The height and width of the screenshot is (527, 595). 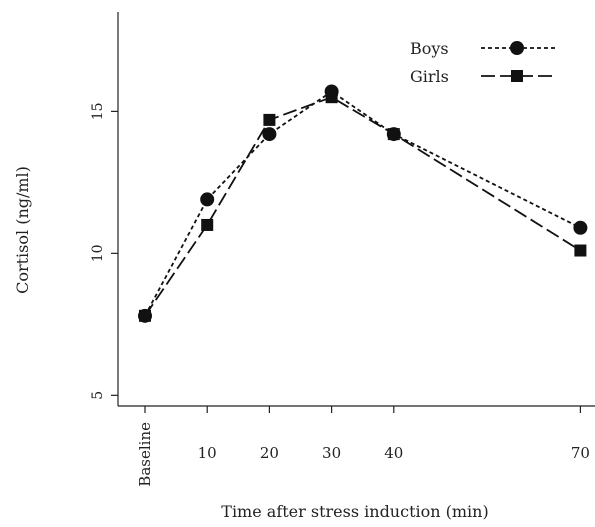 What do you see at coordinates (98, 253) in the screenshot?
I see `y-tick-label: 10` at bounding box center [98, 253].